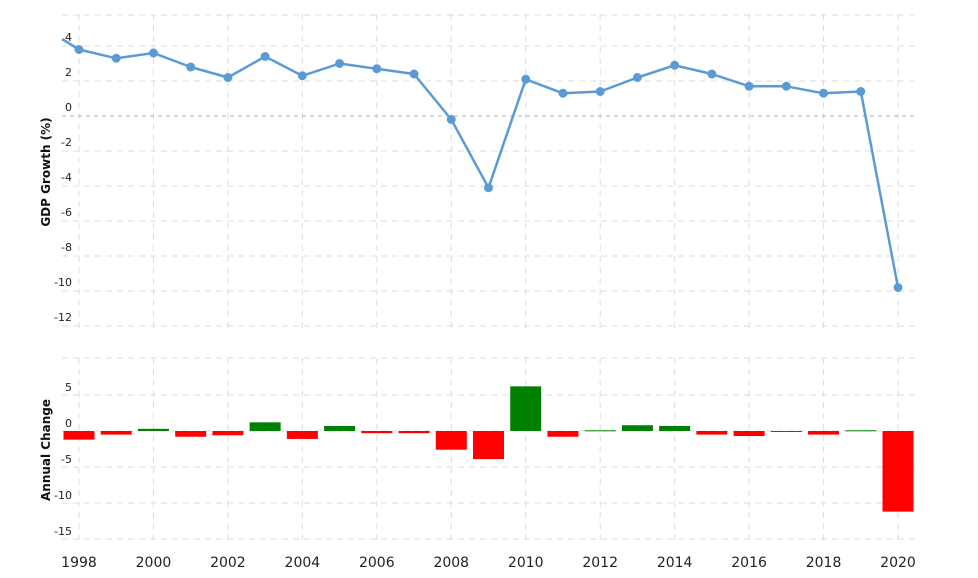  I want to click on top-y-tick-label: 0, so click(68, 107).